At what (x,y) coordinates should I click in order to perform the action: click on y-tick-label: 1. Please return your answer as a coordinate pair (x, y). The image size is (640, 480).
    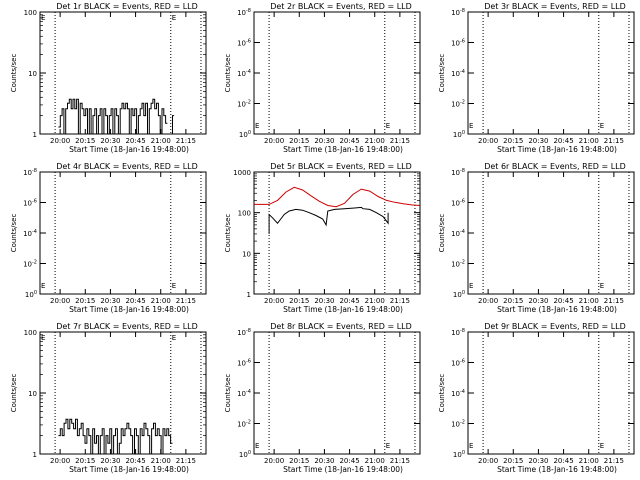
    Looking at the image, I should click on (35, 455).